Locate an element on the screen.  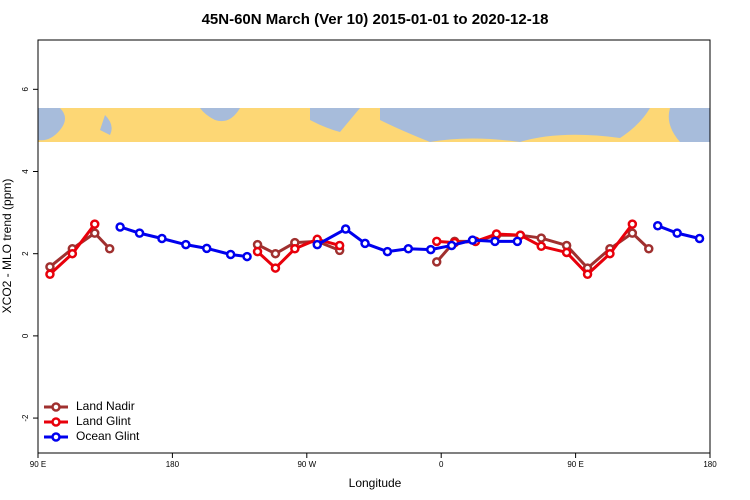
x-tick-label: 90 W is located at coordinates (306, 464).